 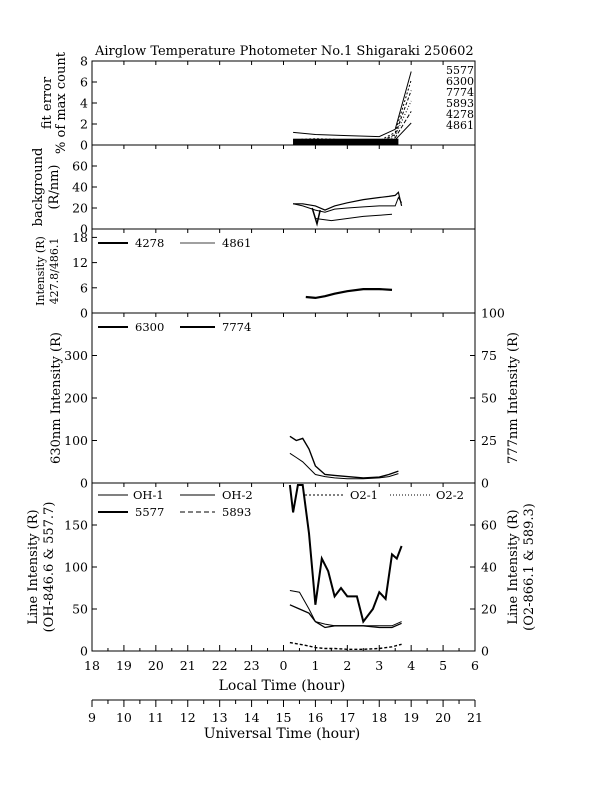 I want to click on x-tick-label-local: 6, so click(x=475, y=665).